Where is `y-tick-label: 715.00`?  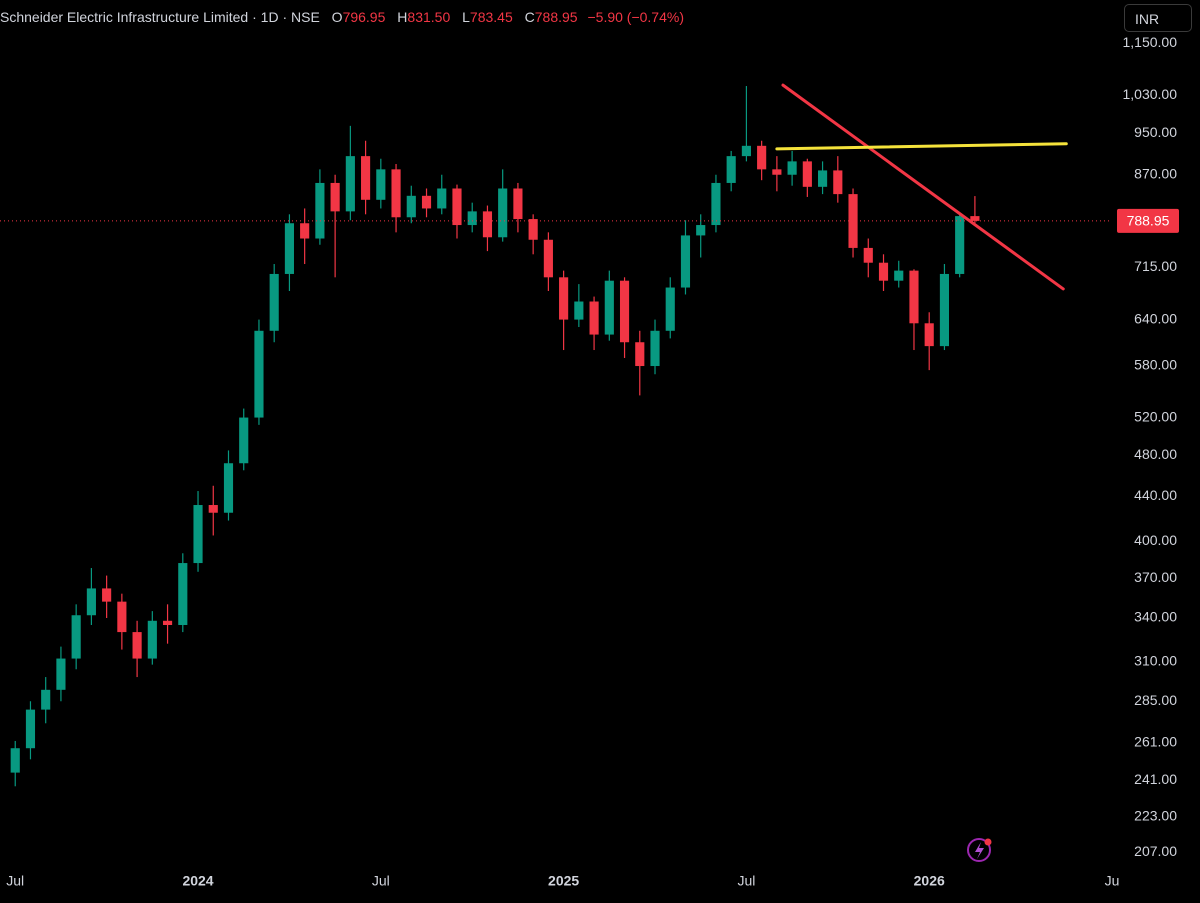
y-tick-label: 715.00 is located at coordinates (1155, 266).